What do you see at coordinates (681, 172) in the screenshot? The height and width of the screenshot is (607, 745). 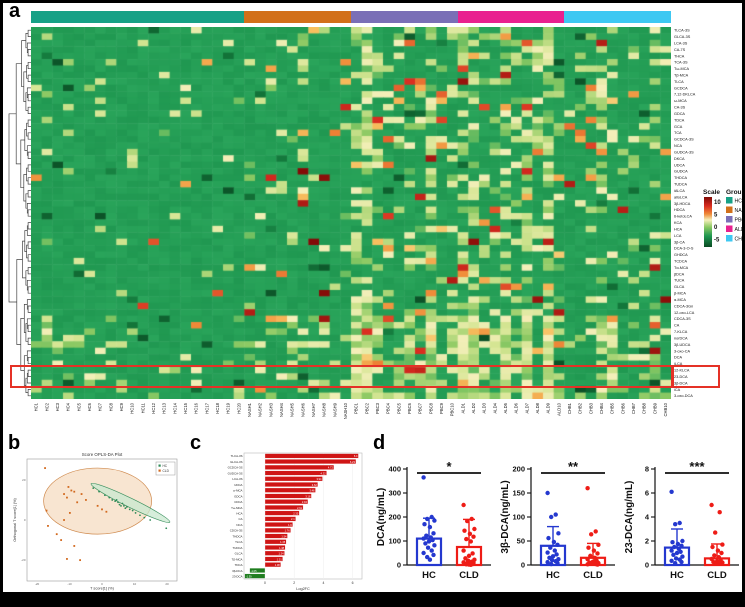 I see `row-label: GUDCA` at bounding box center [681, 172].